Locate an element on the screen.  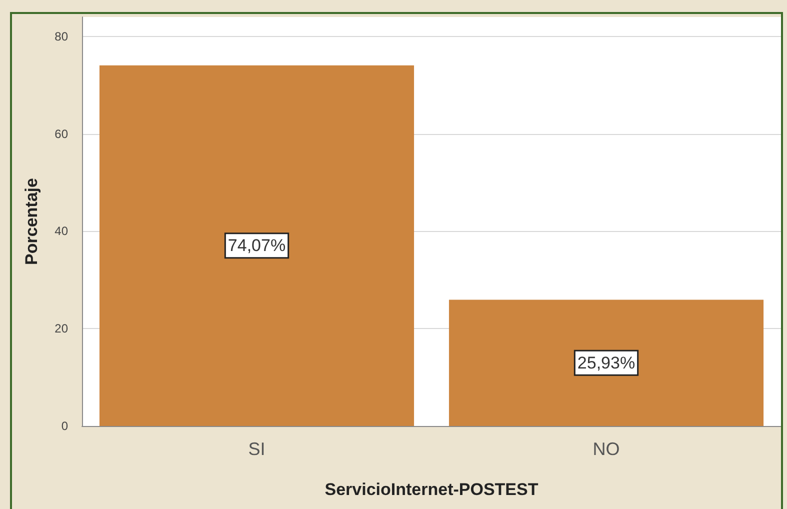
y-tick-label: 20 is located at coordinates (61, 329).